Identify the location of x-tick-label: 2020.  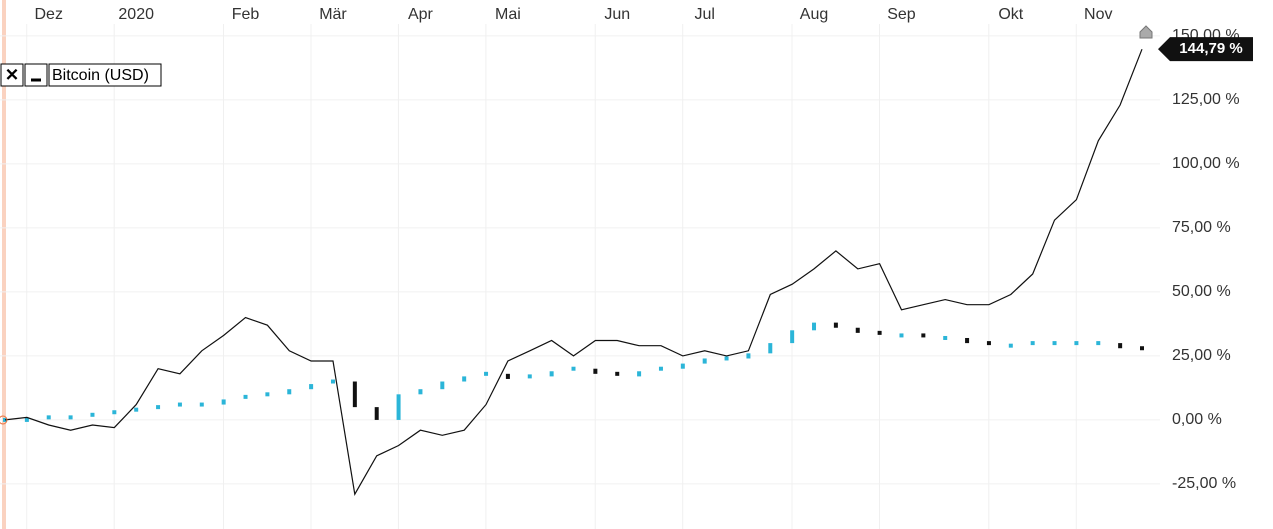
(136, 14).